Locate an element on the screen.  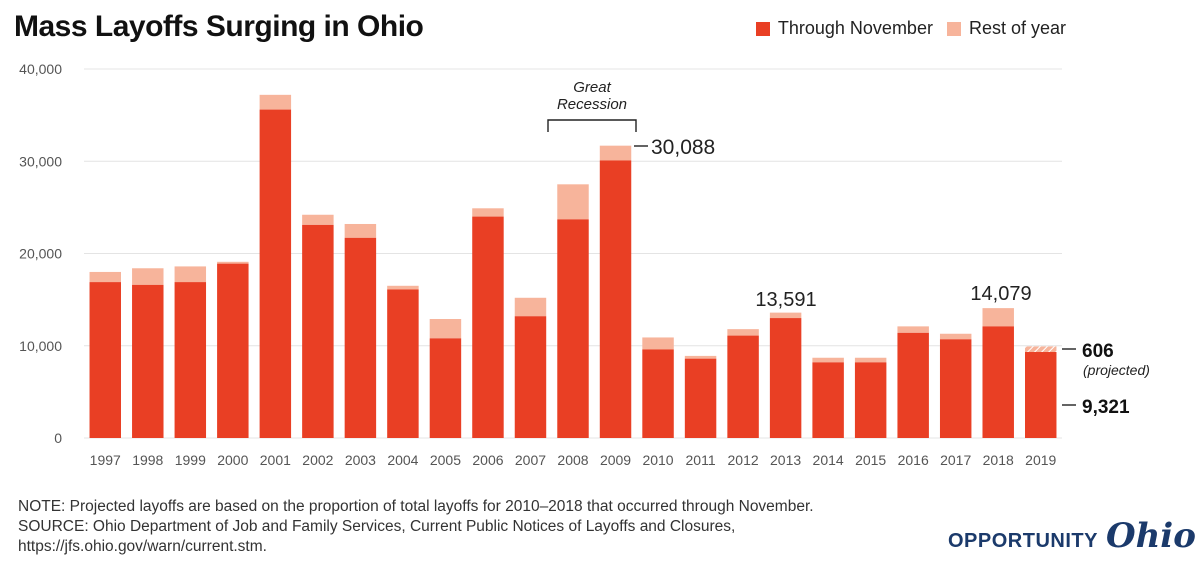
logo-text: OPPORTUNITY is located at coordinates (1023, 541).